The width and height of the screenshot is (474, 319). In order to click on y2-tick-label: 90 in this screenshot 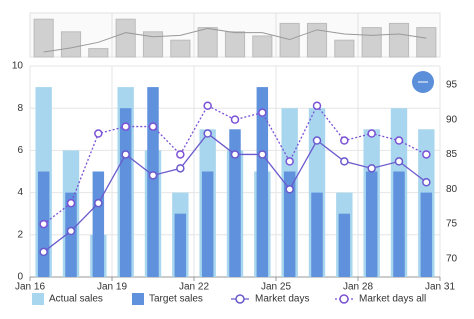, I will do `click(452, 119)`.